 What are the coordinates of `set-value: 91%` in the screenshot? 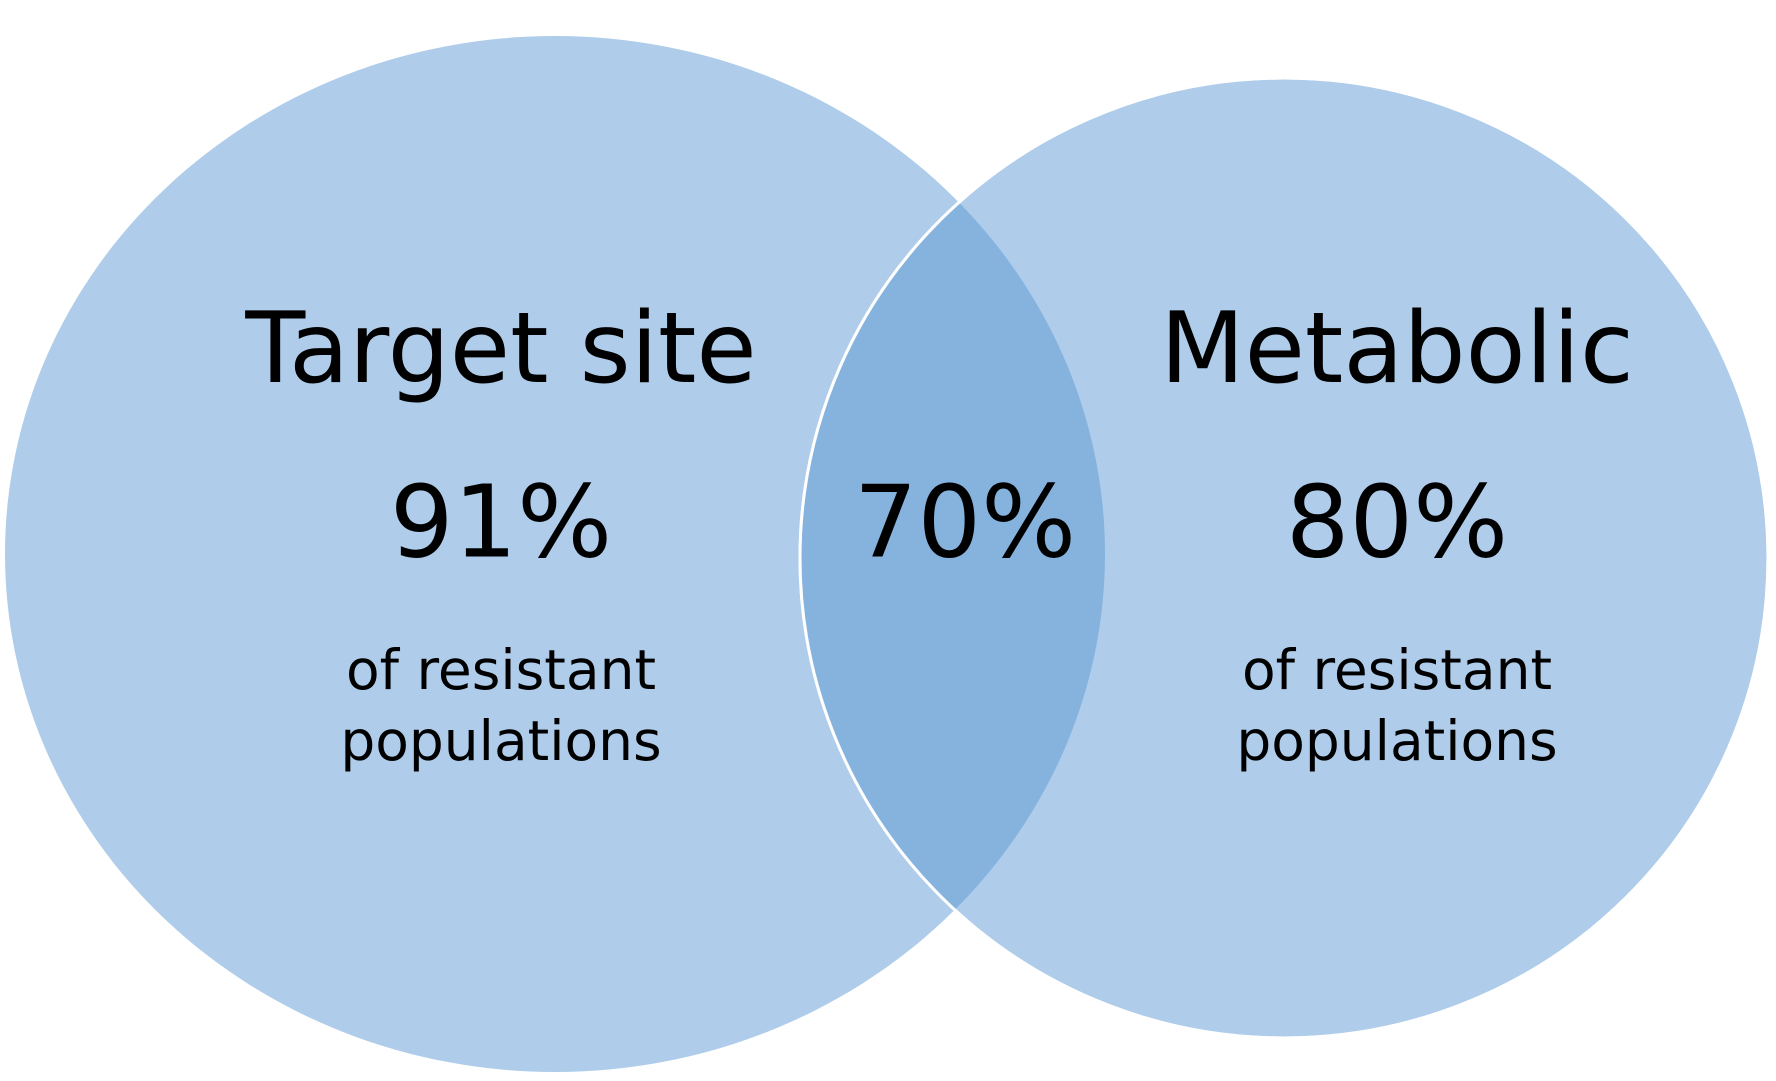 It's located at (501, 521).